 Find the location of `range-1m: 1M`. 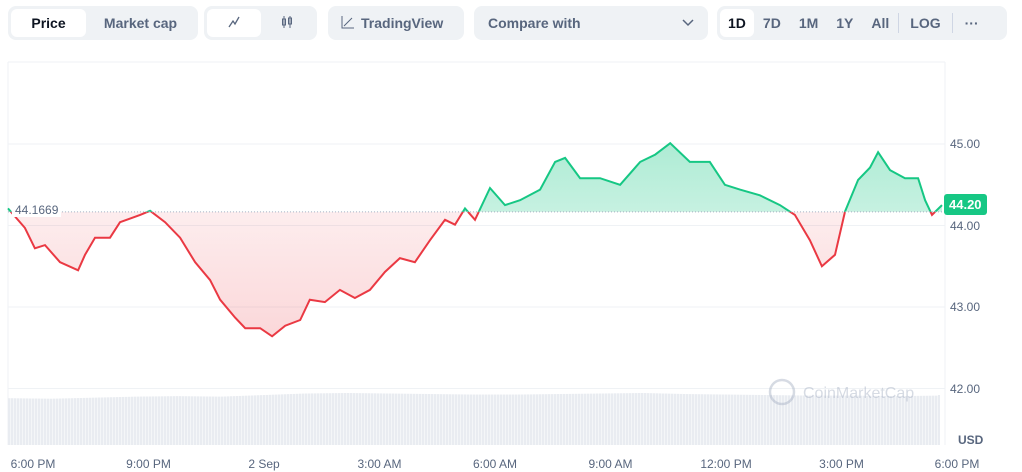

range-1m: 1M is located at coordinates (808, 23).